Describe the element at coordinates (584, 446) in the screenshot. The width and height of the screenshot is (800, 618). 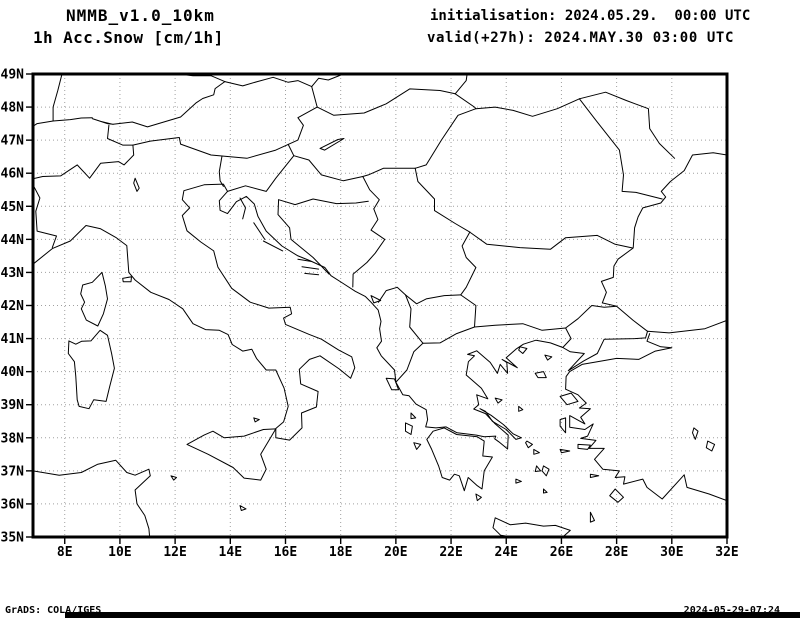
I see `samos` at that location.